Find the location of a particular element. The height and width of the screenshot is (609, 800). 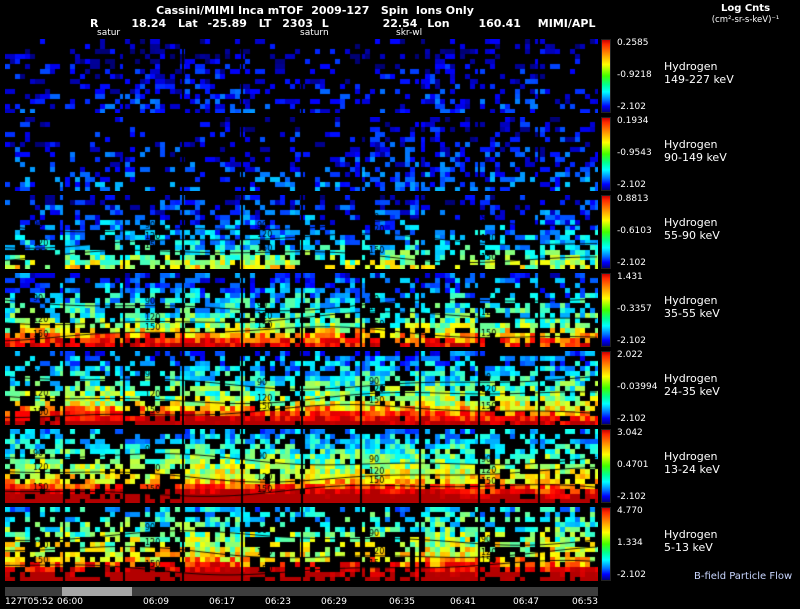

spectrogram-row-2: 0.1934 -0.9543 -2.102 Hydrogen 90-149 keV is located at coordinates (400, 155).